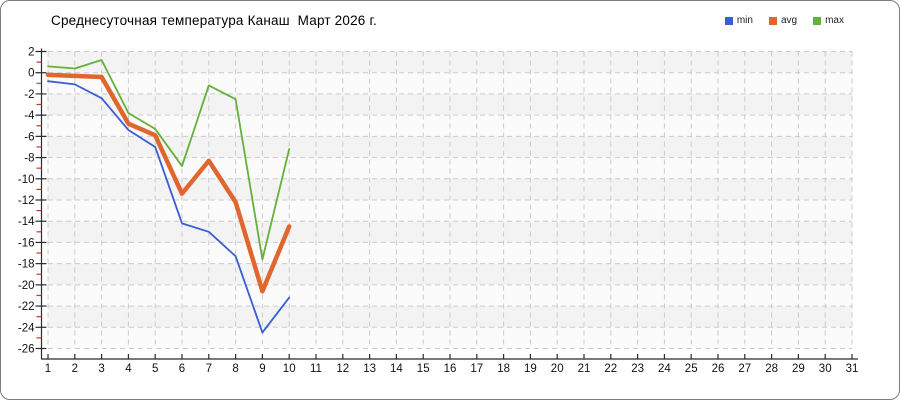 The height and width of the screenshot is (400, 900). I want to click on y-tick-label: -16, so click(26, 243).